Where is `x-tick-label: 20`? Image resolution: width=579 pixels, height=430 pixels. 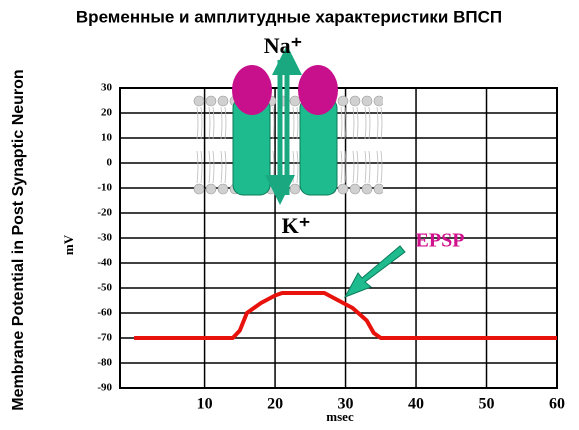
x-tick-label: 20 is located at coordinates (275, 404).